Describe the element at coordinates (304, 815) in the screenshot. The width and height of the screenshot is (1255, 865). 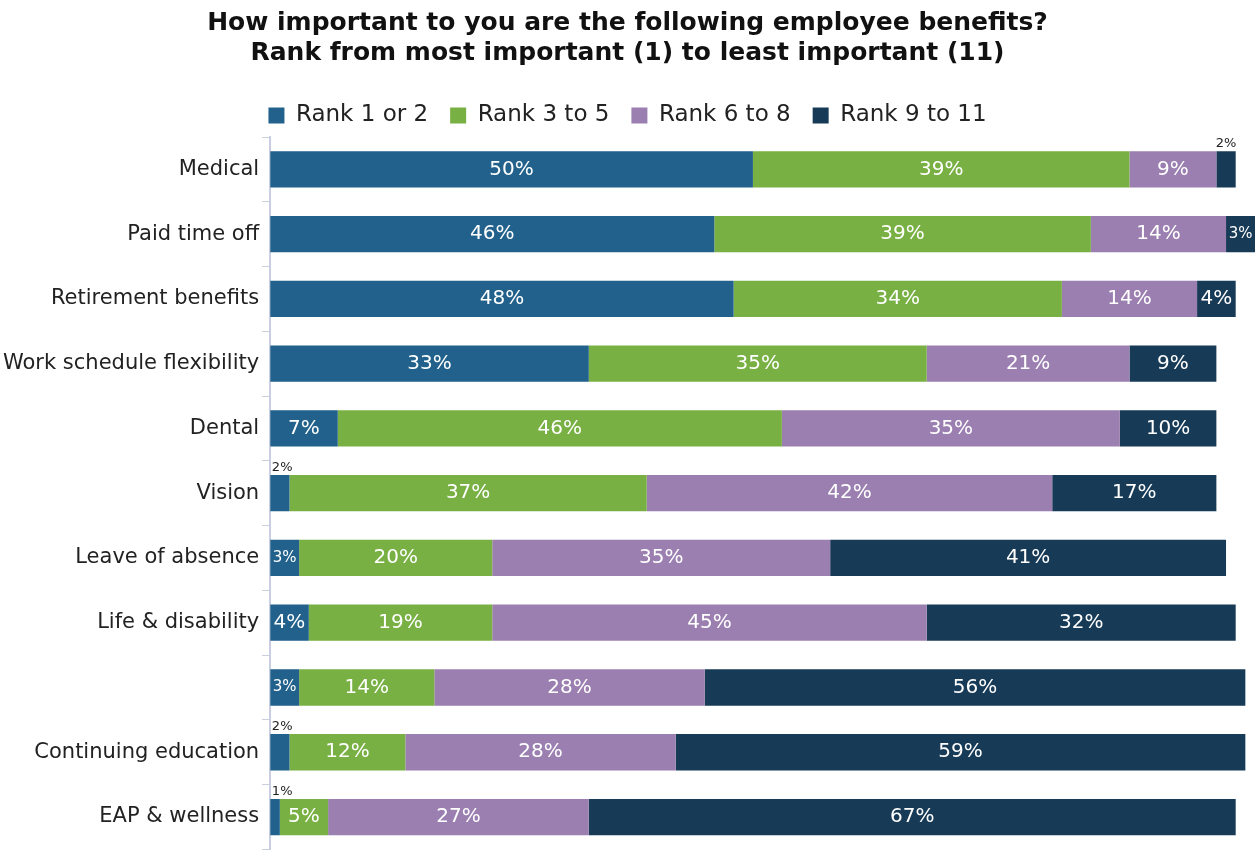
I see `data-label: 5%` at that location.